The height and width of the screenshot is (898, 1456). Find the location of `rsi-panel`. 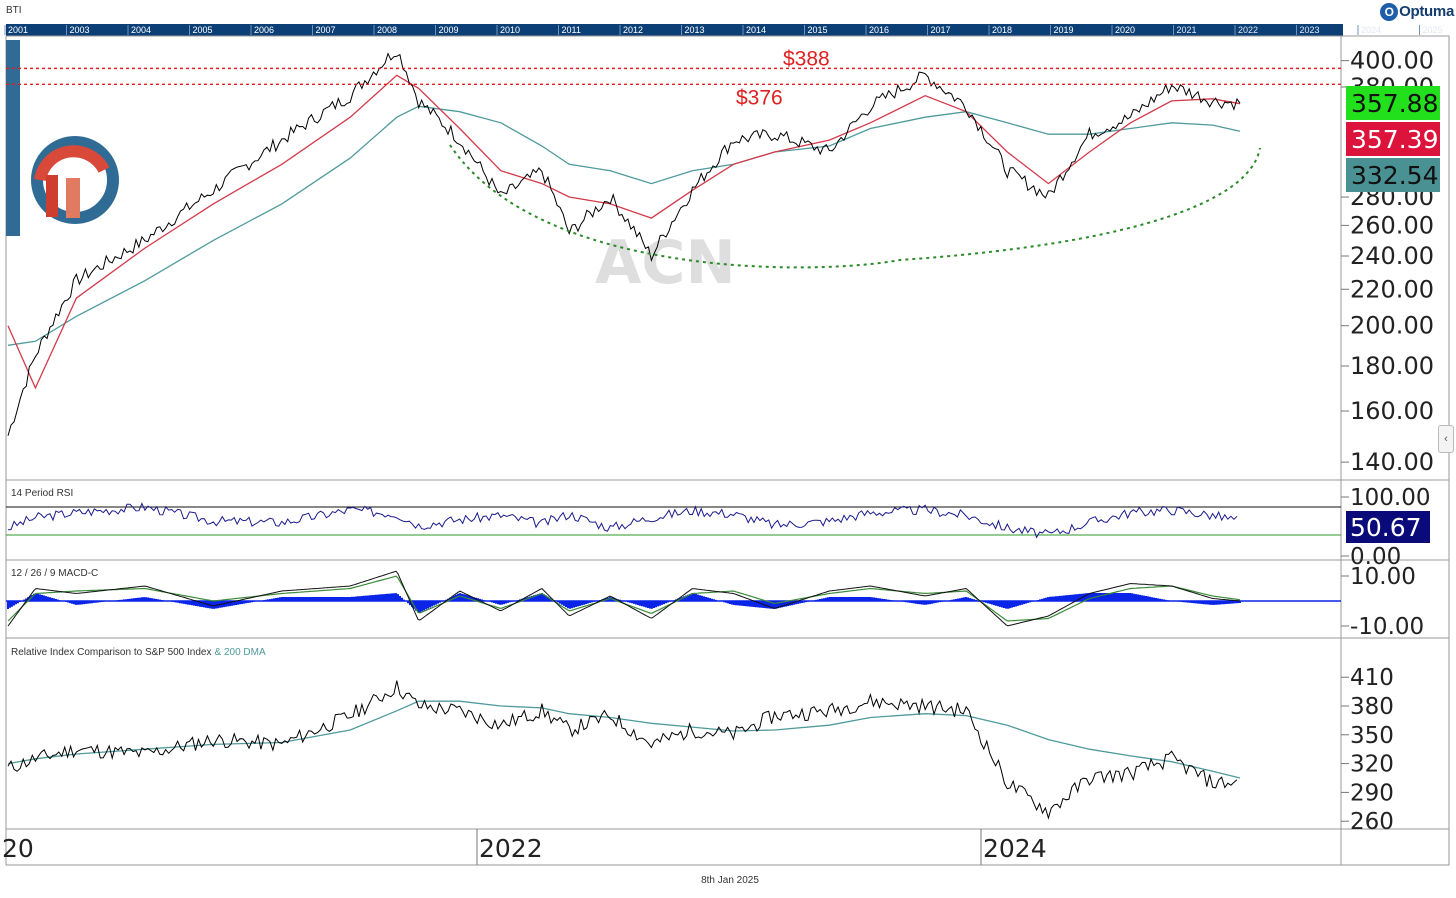

rsi-panel is located at coordinates (673, 520).